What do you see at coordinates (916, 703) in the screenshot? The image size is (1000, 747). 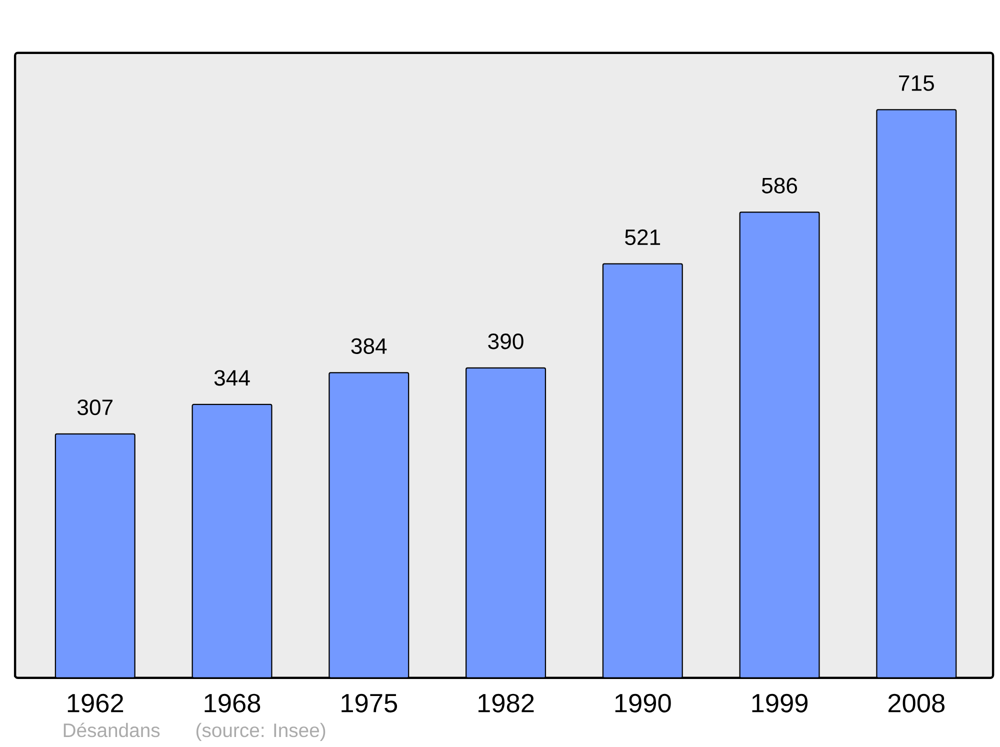 I see `x-tick-label: 2008` at bounding box center [916, 703].